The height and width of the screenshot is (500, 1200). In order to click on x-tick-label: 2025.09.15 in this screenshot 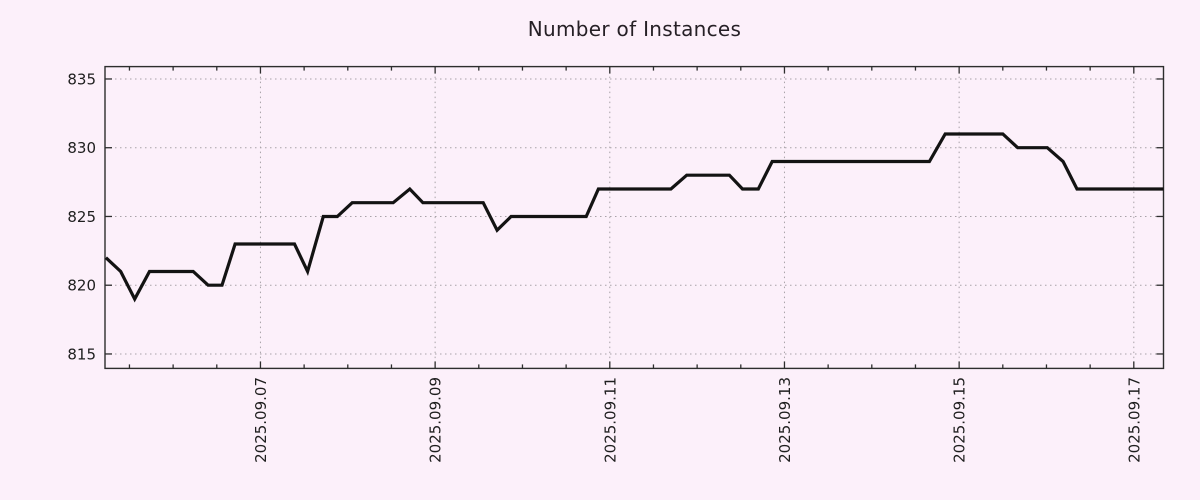, I will do `click(960, 420)`.